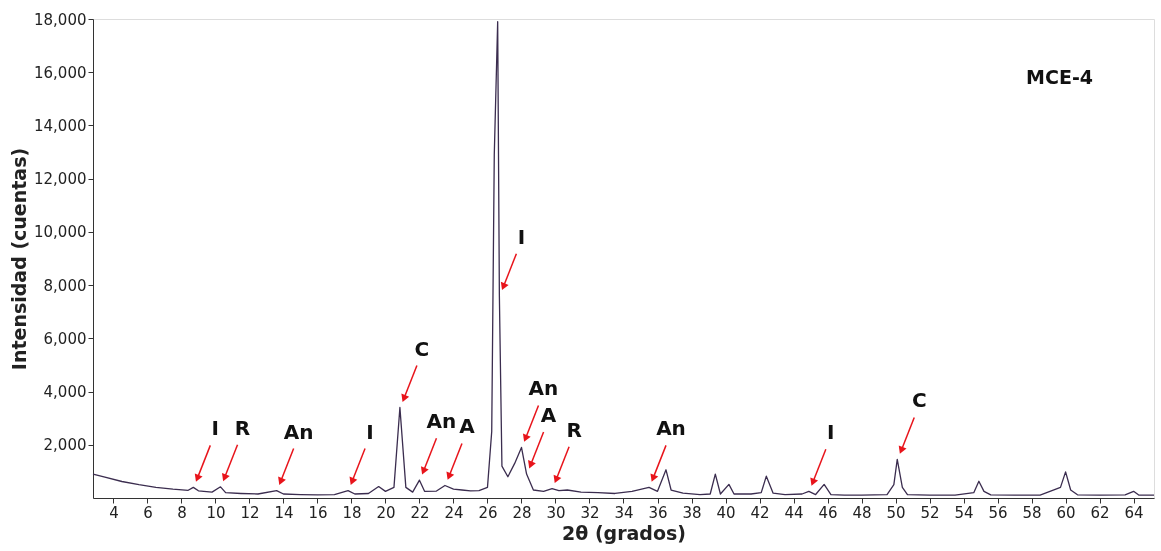 The width and height of the screenshot is (1161, 551). I want to click on x-tick-label: 36, so click(658, 512).